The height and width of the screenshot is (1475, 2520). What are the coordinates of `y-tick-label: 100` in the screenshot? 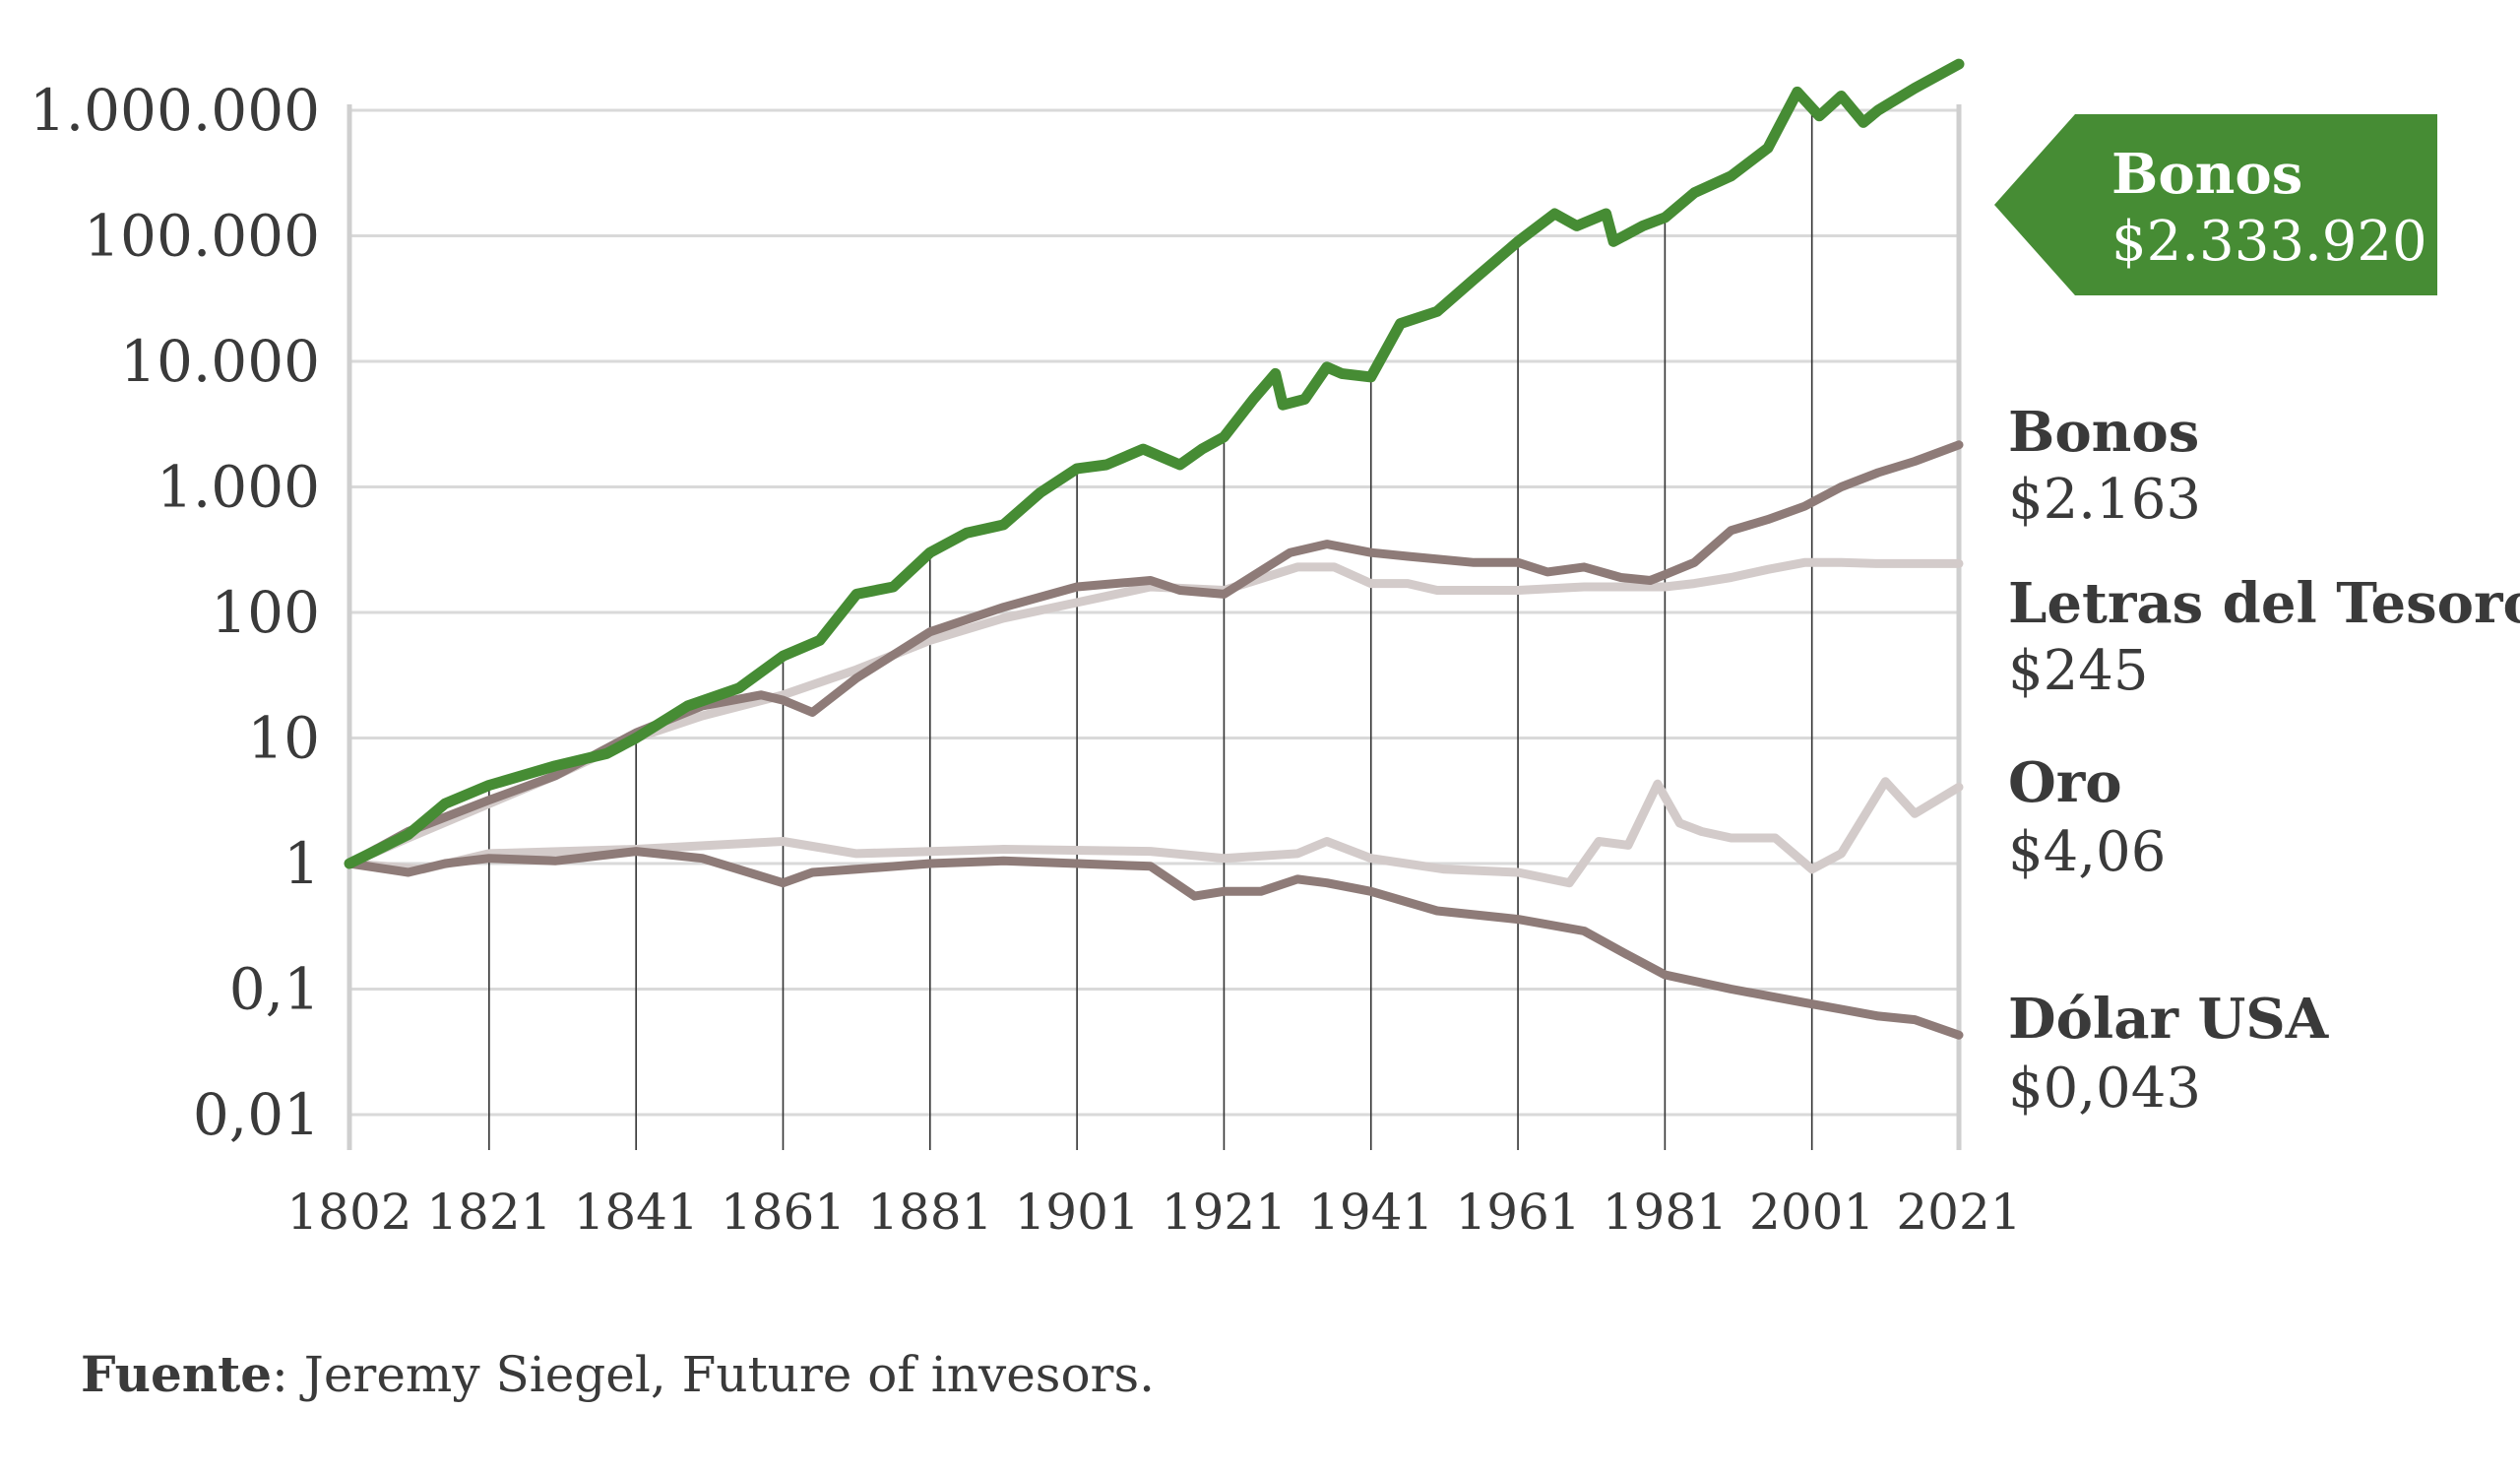 It's located at (265, 612).